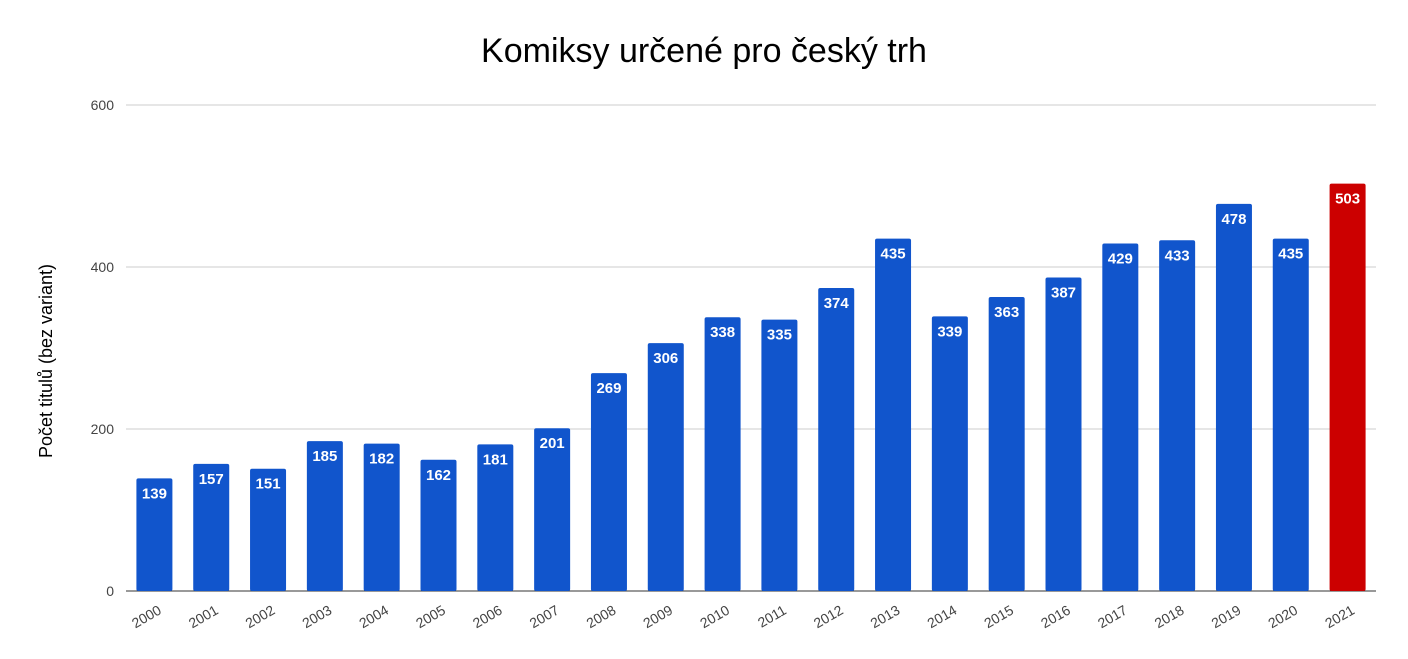 Image resolution: width=1408 pixels, height=659 pixels. What do you see at coordinates (665, 467) in the screenshot?
I see `bar-2009` at bounding box center [665, 467].